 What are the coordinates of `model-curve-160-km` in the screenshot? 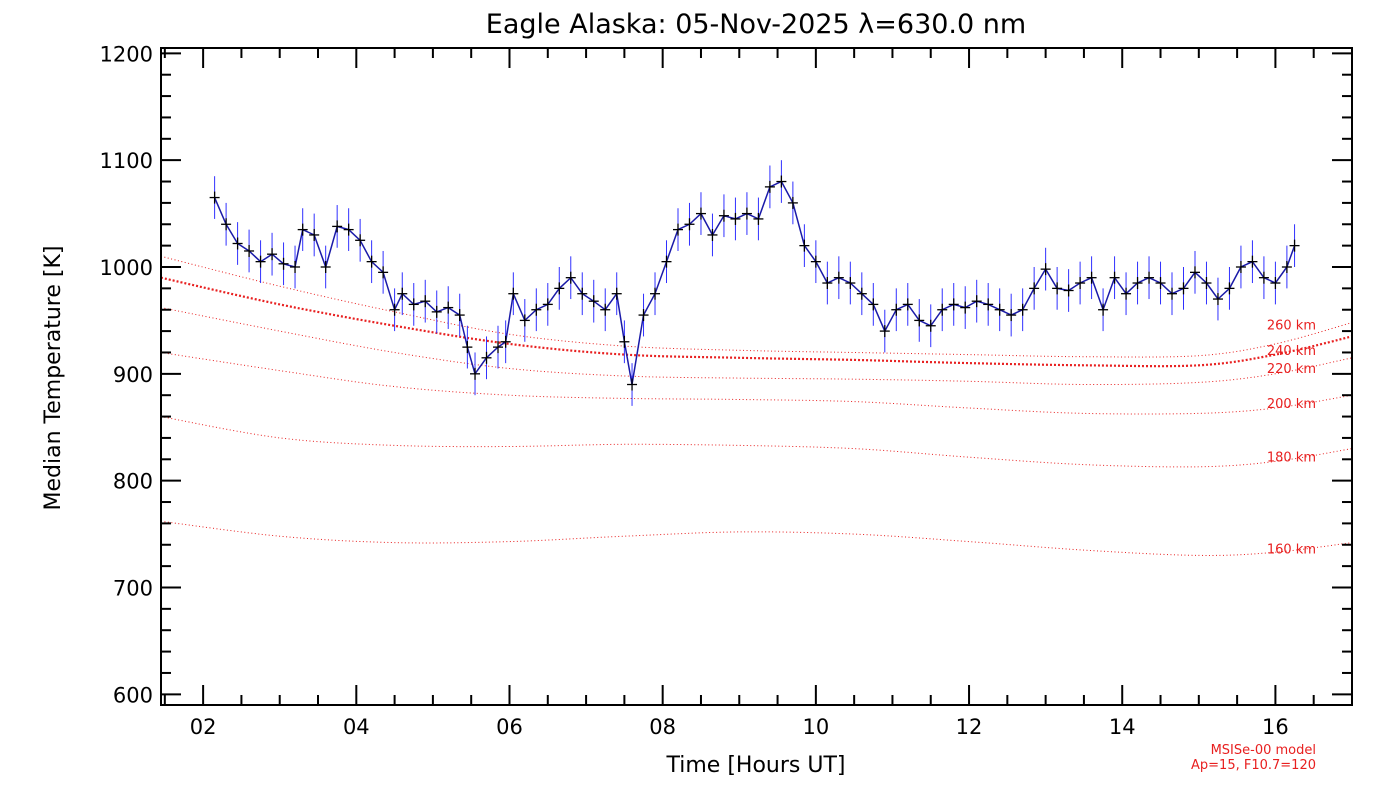 It's located at (756, 538).